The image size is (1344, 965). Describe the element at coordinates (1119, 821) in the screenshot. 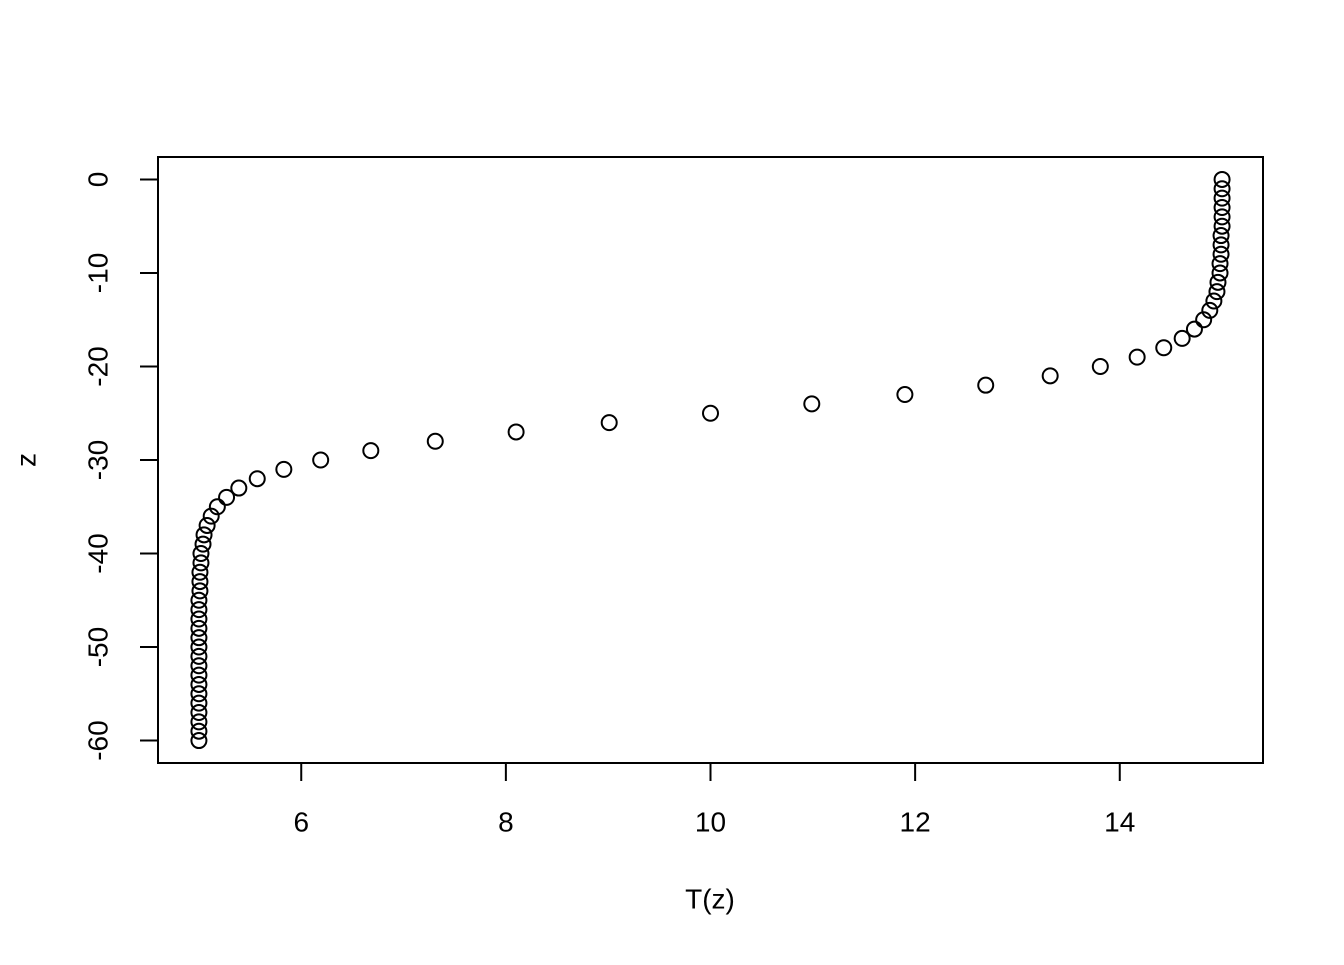

I see `x-tick-label: 14` at that location.